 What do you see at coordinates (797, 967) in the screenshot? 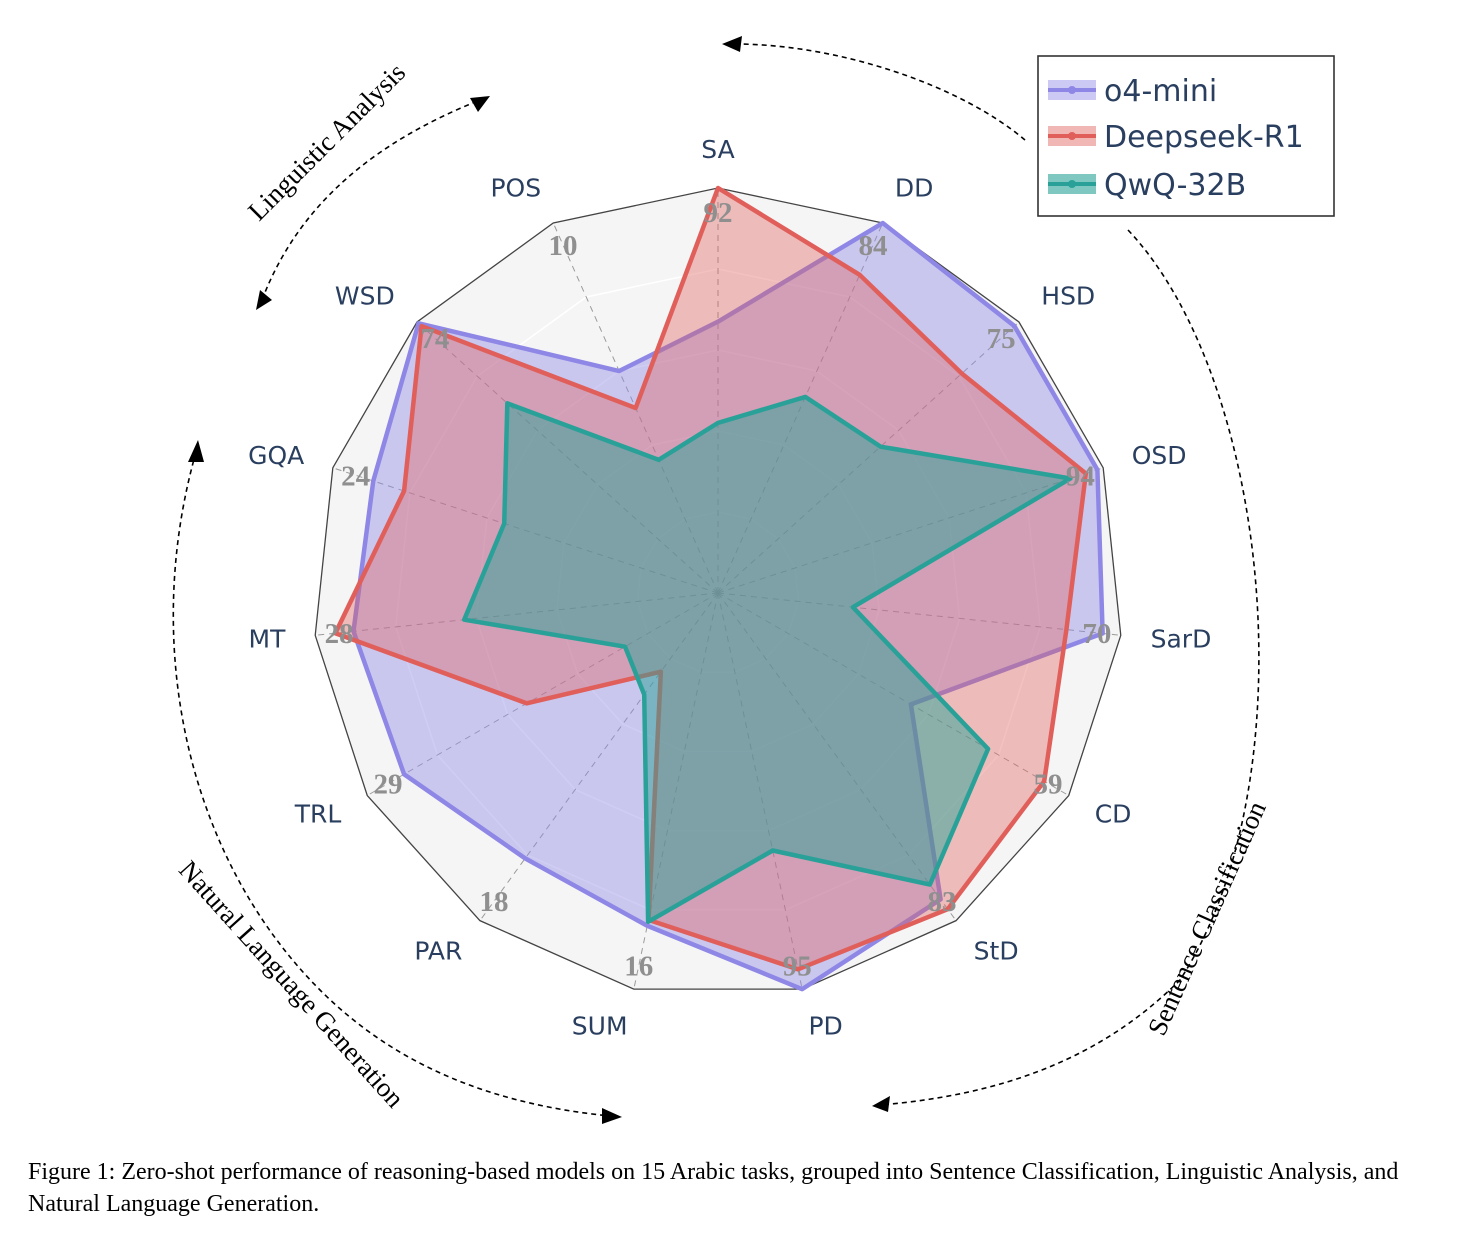
I see `axis-max-PD: 95` at bounding box center [797, 967].